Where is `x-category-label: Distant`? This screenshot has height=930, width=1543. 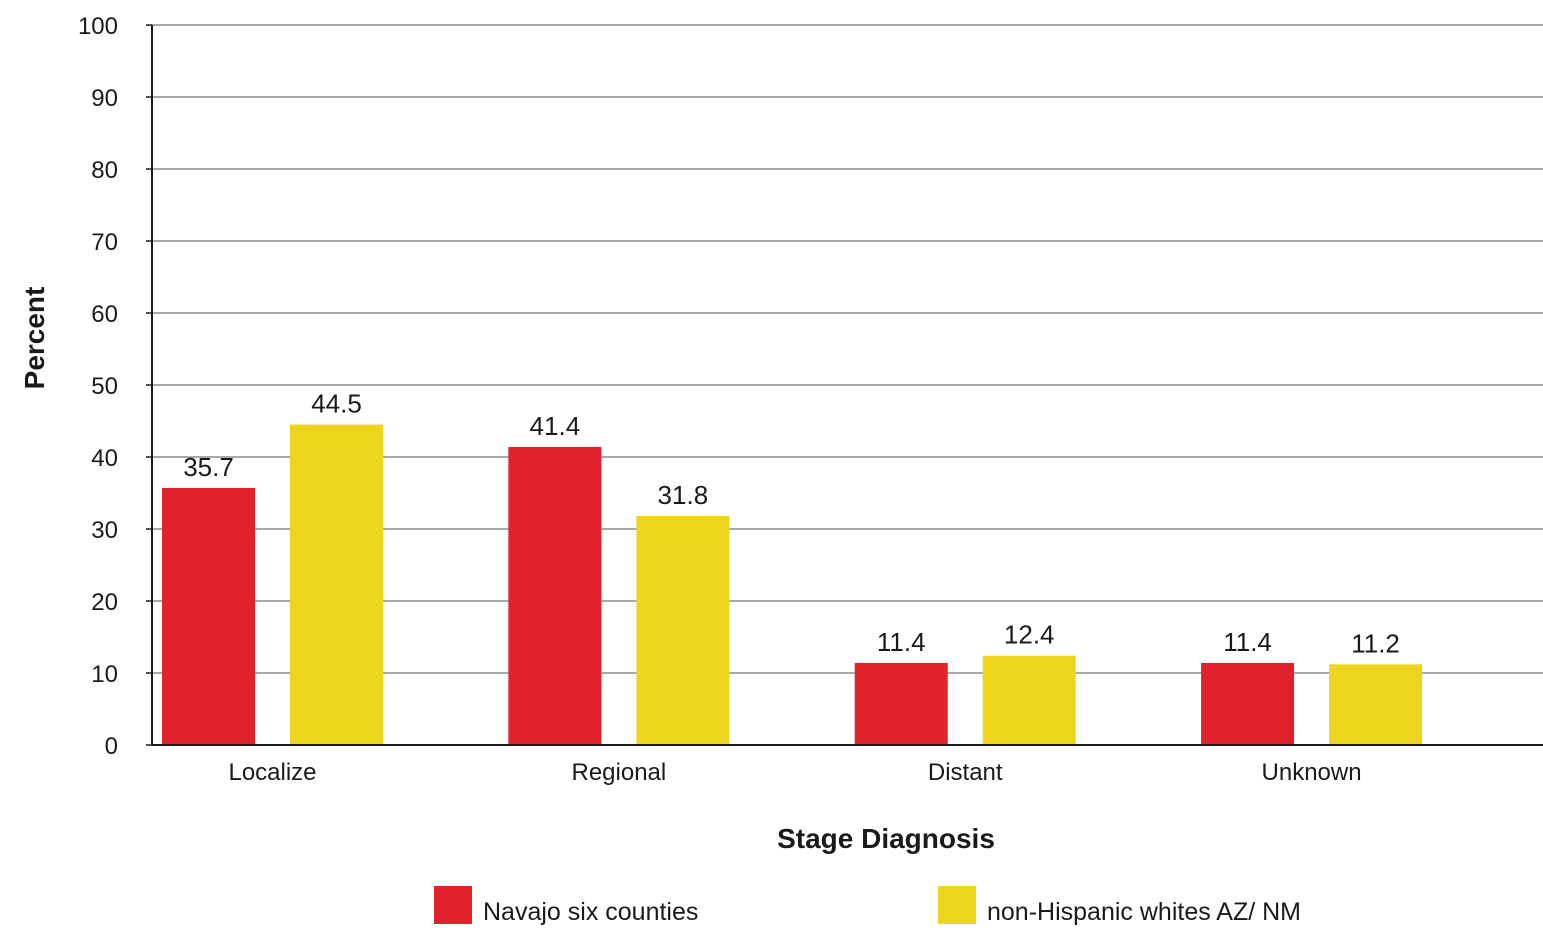
x-category-label: Distant is located at coordinates (965, 772).